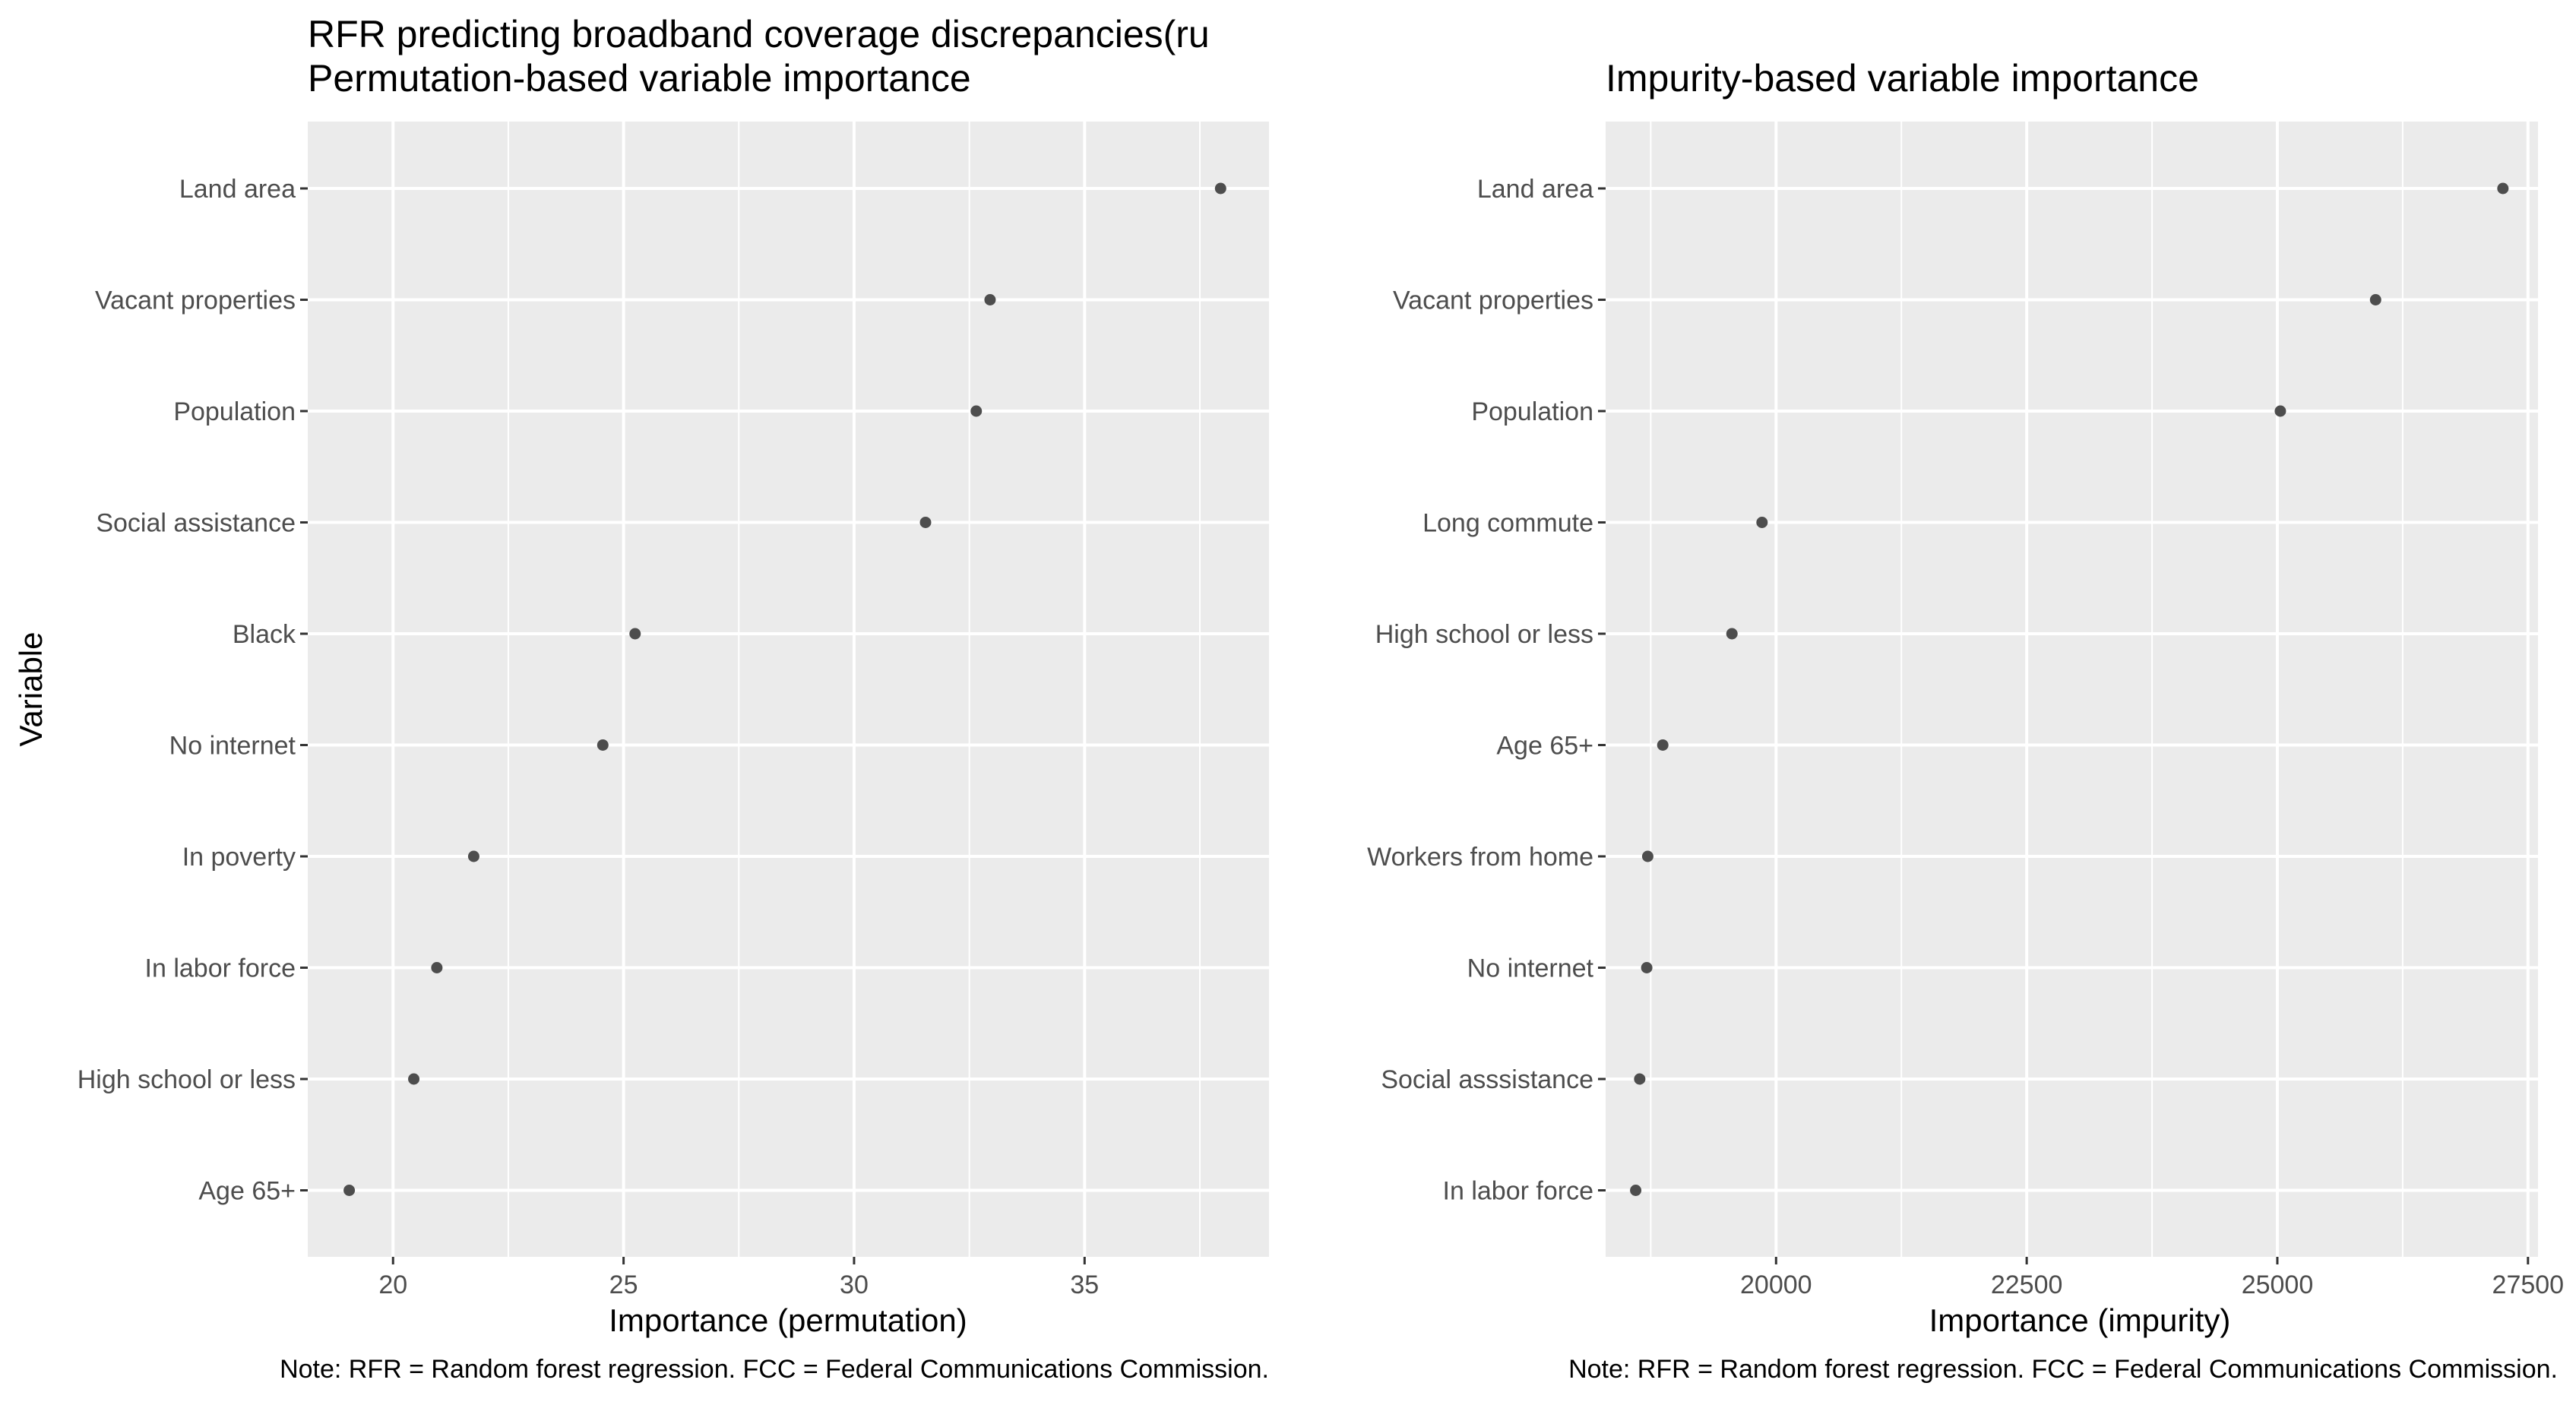 This screenshot has height=1405, width=2576. What do you see at coordinates (1487, 1079) in the screenshot?
I see `y-tick-label: Social asssistance` at bounding box center [1487, 1079].